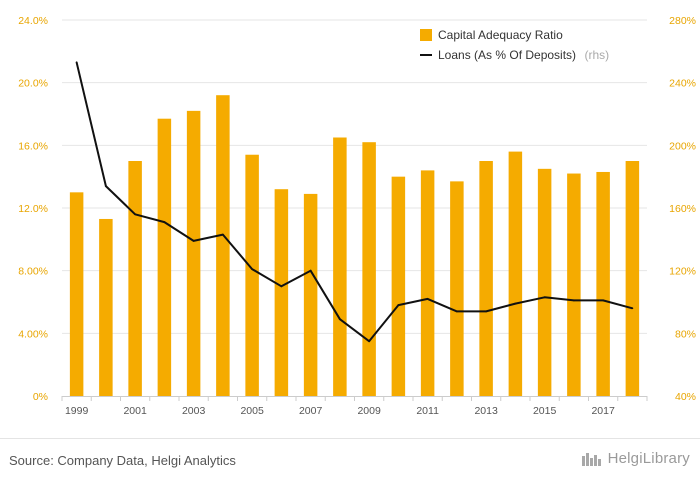 This screenshot has width=700, height=484. I want to click on y-left-tick-label: 8.00%, so click(33, 272).